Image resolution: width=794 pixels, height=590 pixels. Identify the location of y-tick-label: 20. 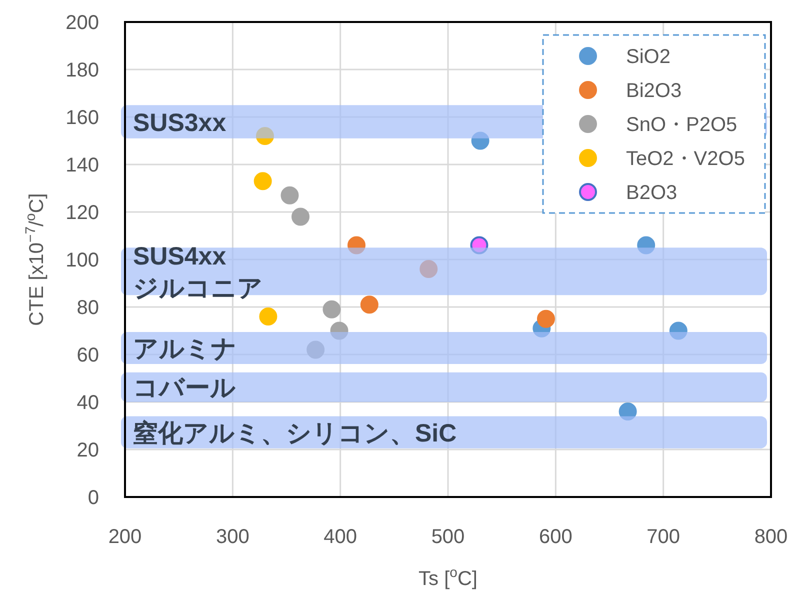
(87, 451).